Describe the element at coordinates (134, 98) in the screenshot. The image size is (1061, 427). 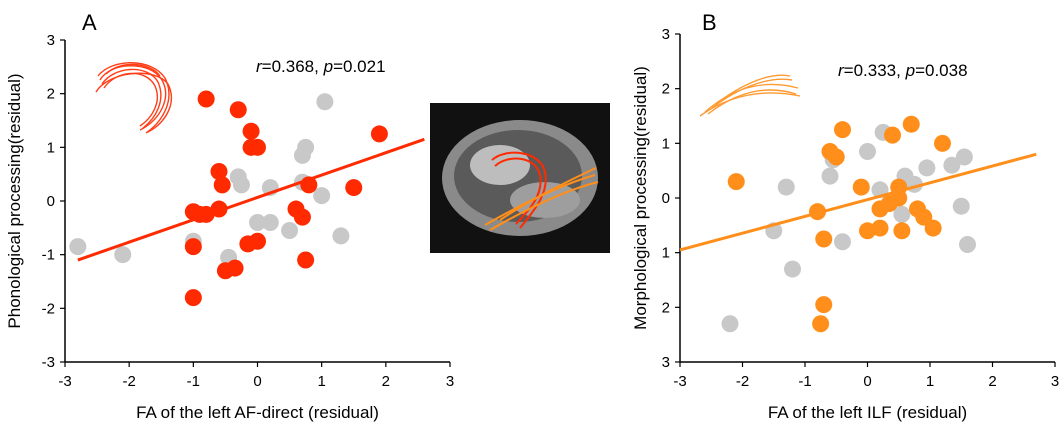
I see `af-tract-icon` at that location.